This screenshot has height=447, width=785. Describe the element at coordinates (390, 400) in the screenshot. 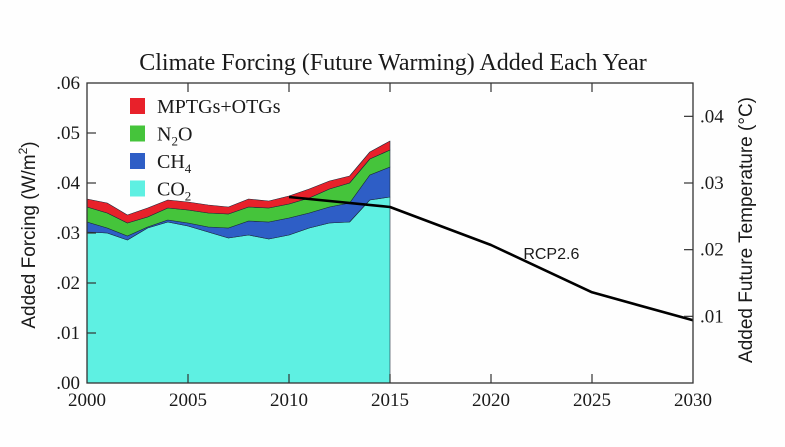

I see `x-tick-label: 2015` at that location.